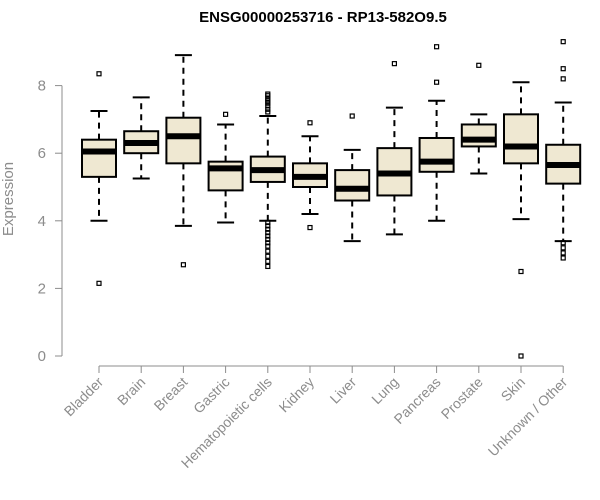  Describe the element at coordinates (513, 389) in the screenshot. I see `x-tick-label: Skin` at that location.